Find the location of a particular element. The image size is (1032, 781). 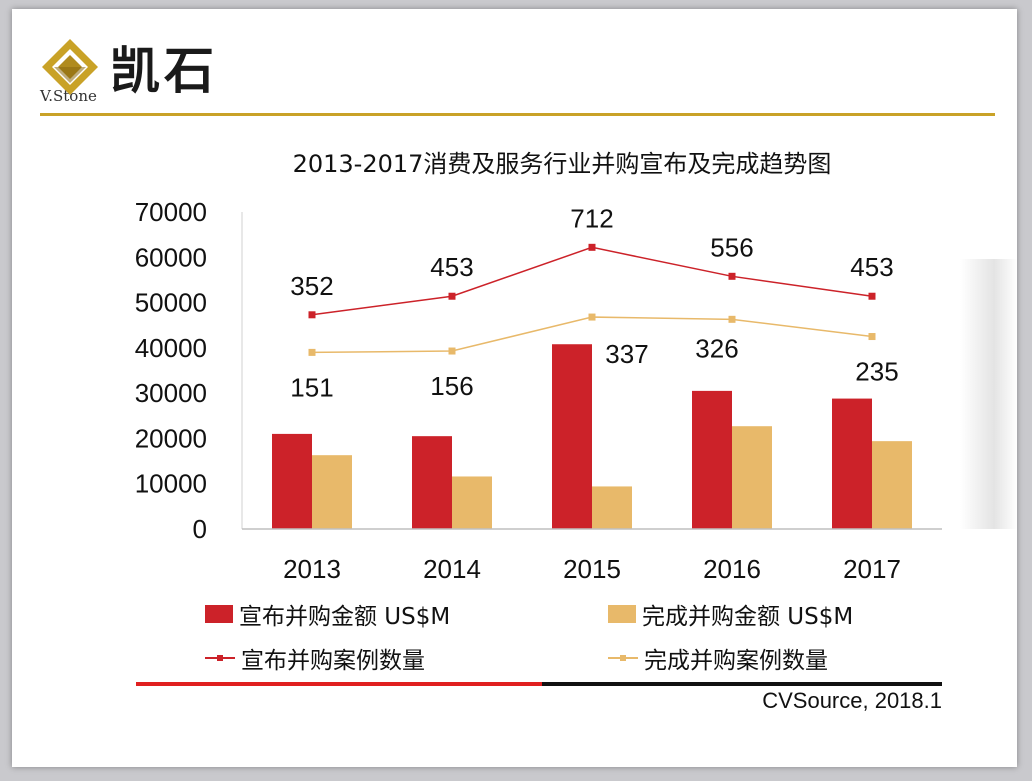

legend-swatch-red is located at coordinates (219, 614).